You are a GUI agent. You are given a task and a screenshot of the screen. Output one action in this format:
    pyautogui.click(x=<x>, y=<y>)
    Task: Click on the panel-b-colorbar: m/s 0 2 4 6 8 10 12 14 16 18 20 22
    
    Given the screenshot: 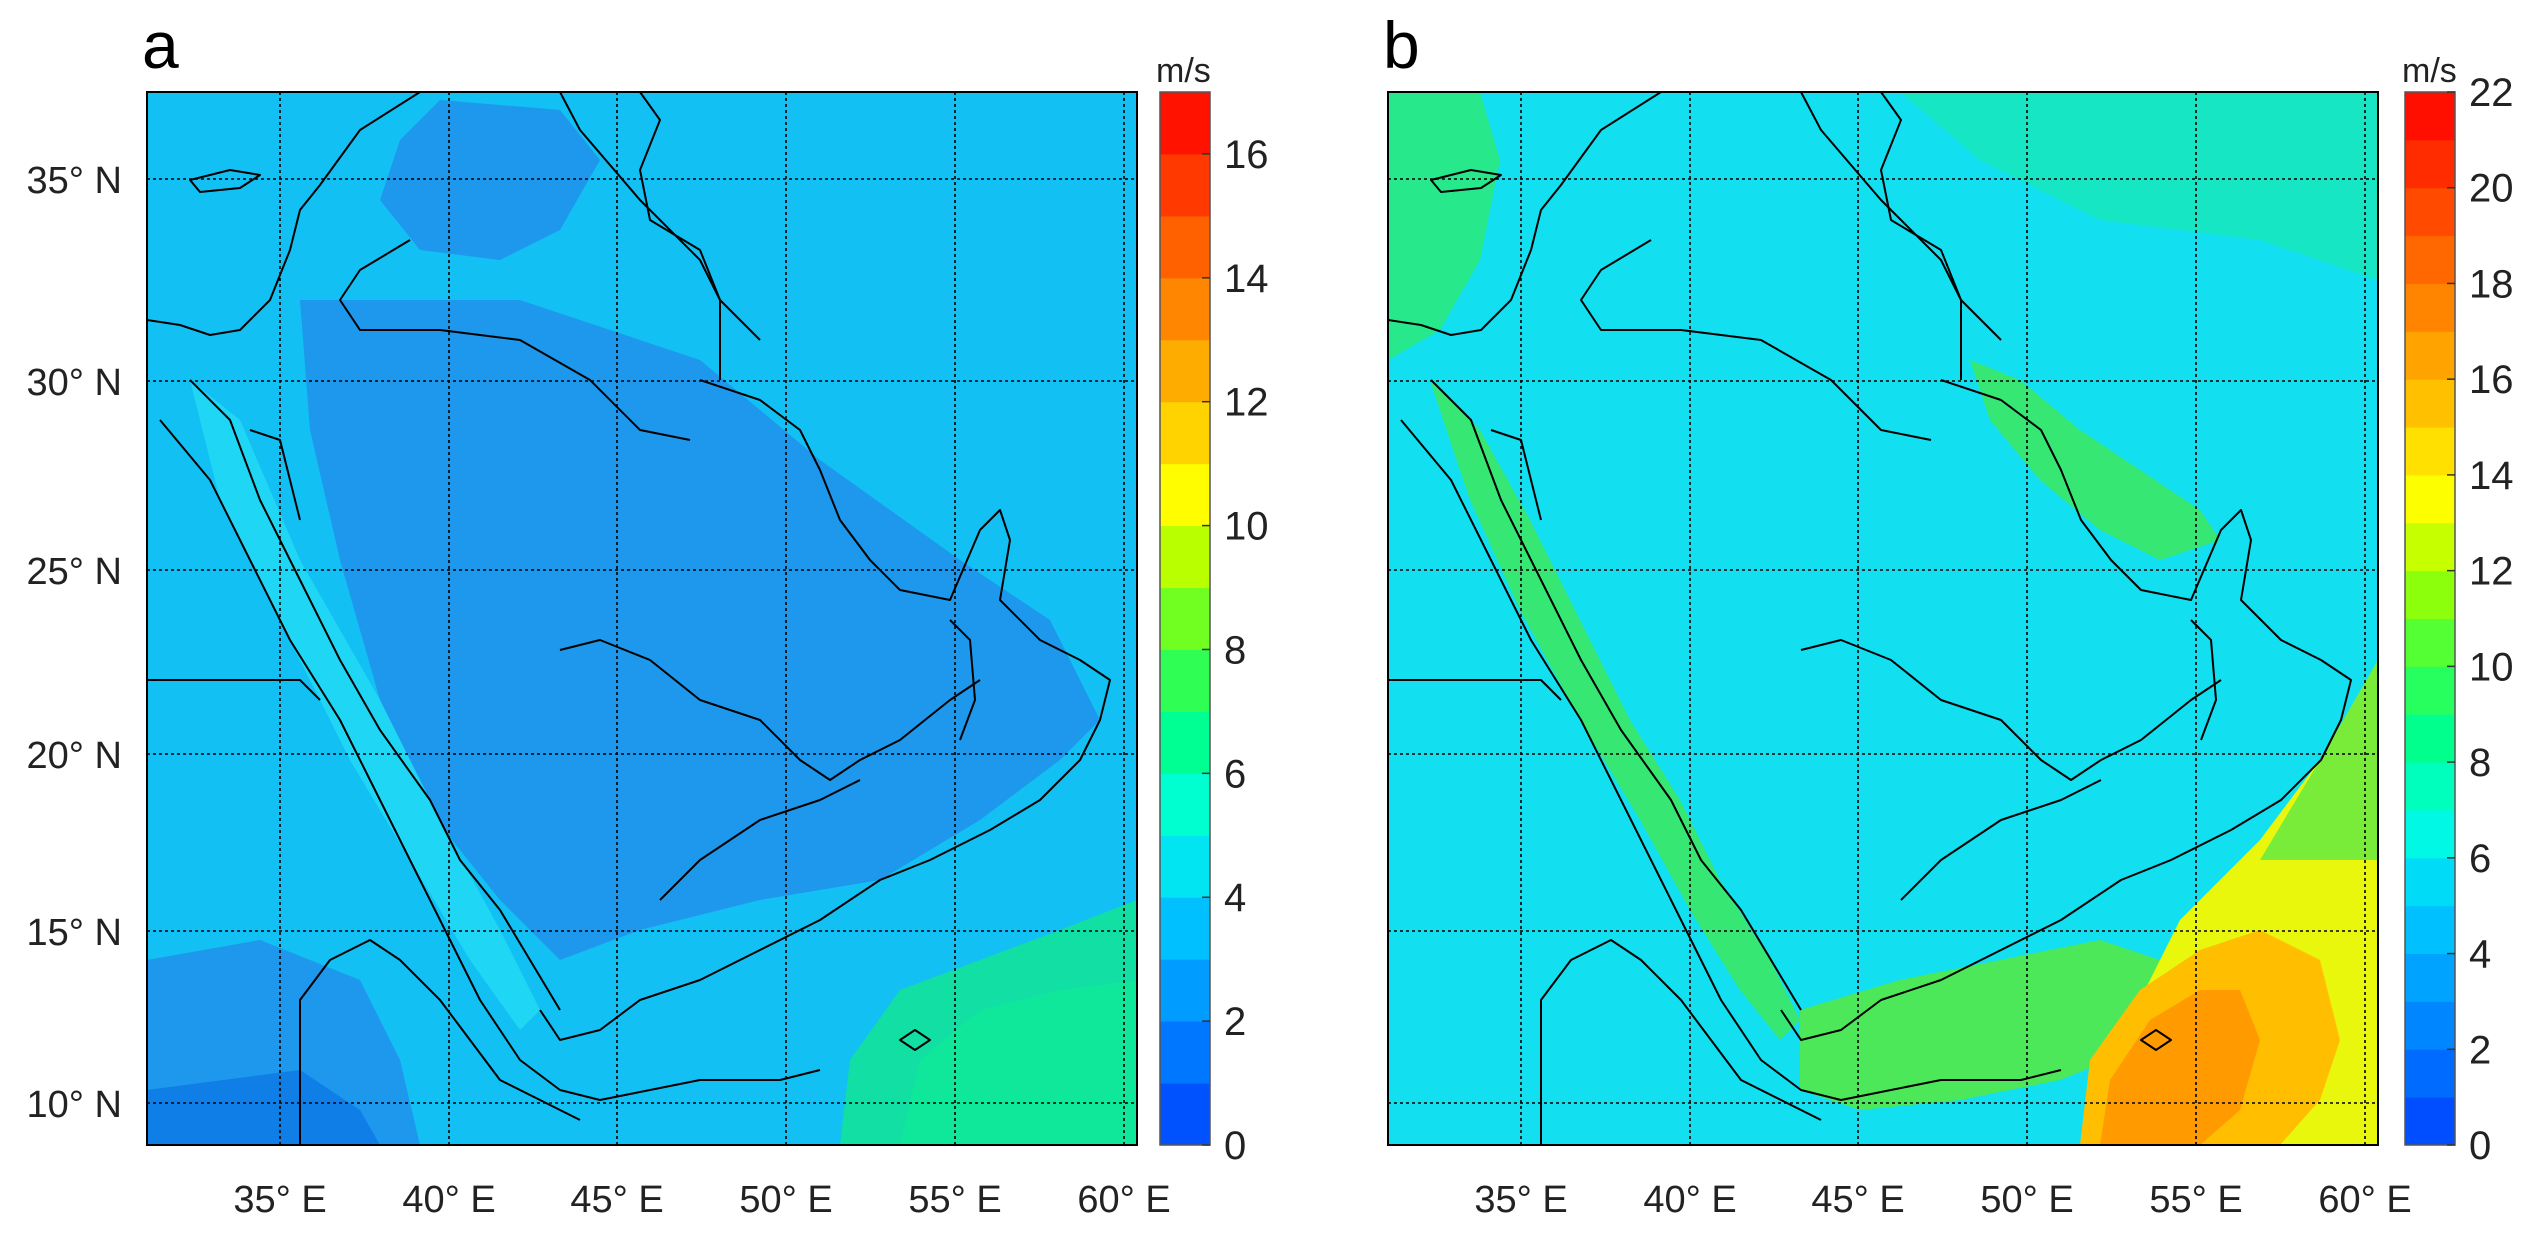 What is the action you would take?
    pyautogui.click(x=2458, y=610)
    